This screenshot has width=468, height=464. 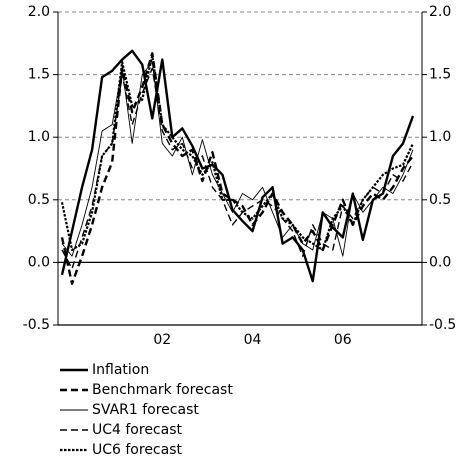 I want to click on legend-label: SVAR1 forecast, so click(x=145, y=410).